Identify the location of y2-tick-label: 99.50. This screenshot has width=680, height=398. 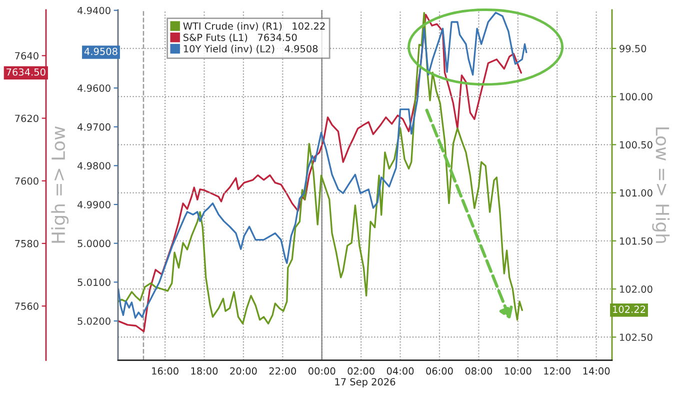
(633, 48).